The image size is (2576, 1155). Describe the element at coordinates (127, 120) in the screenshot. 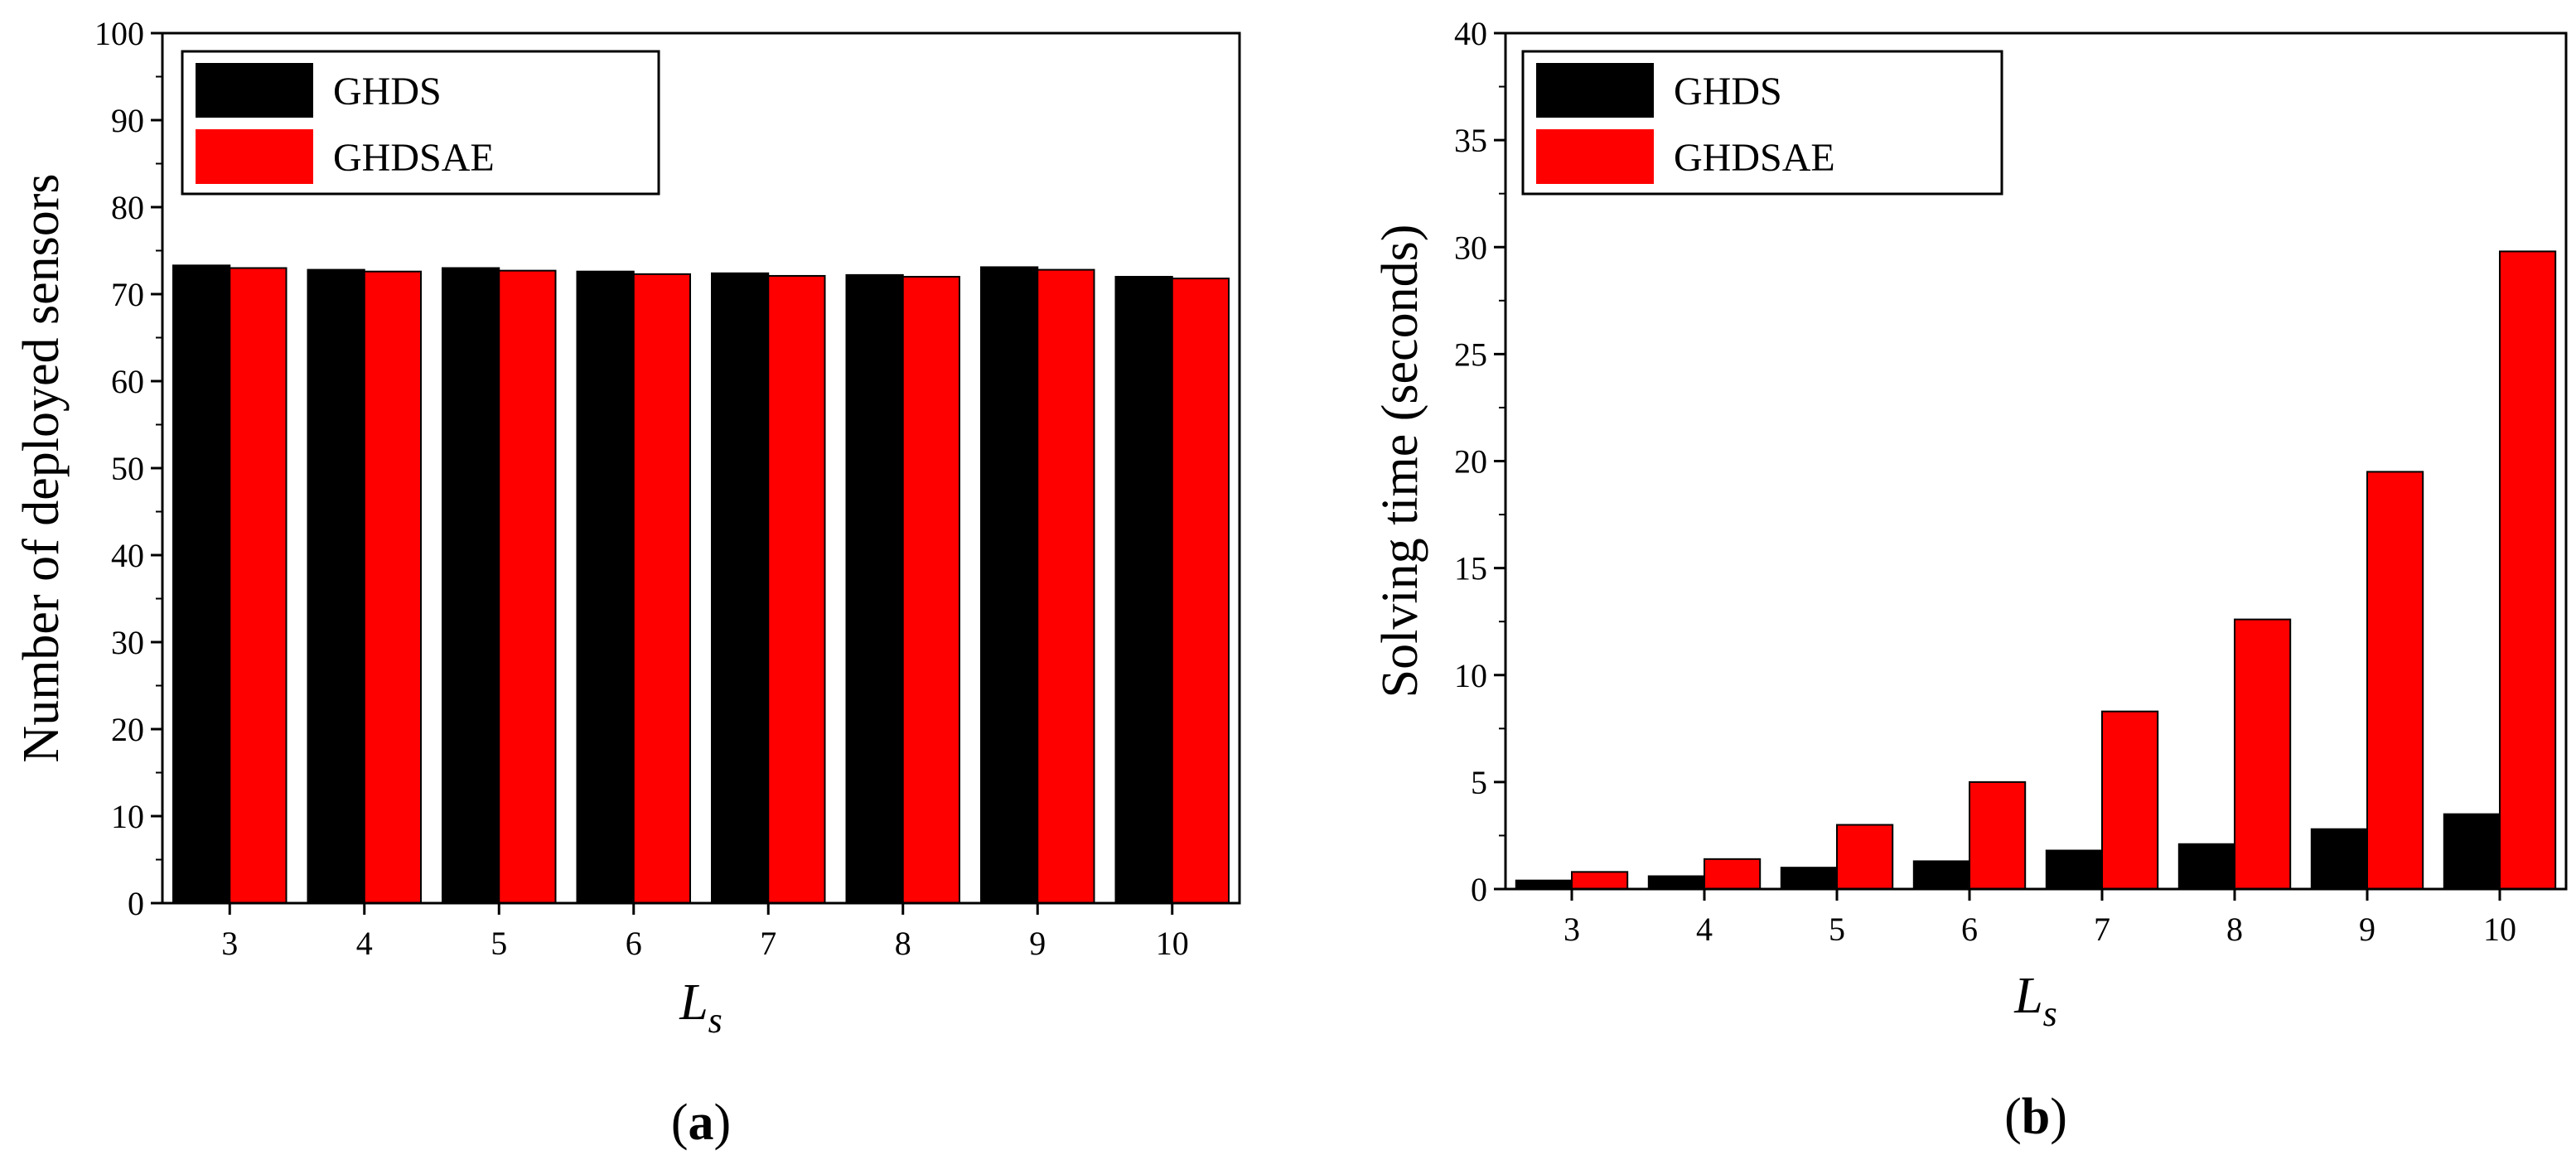

I see `y-tick-label: 90` at that location.